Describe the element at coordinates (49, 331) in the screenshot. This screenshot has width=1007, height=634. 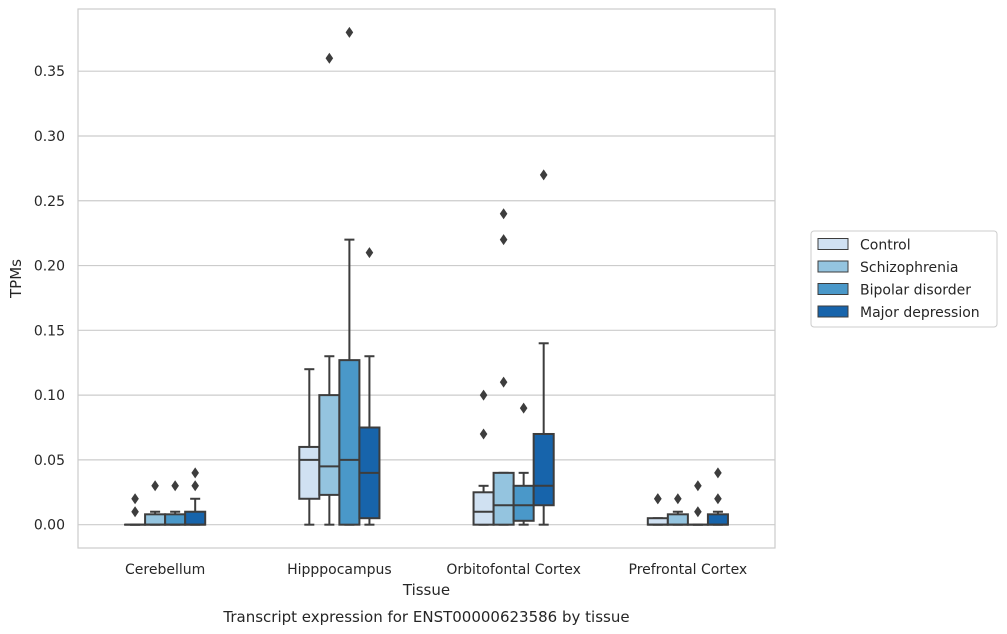
I see `y-tick-label: 0.15` at that location.